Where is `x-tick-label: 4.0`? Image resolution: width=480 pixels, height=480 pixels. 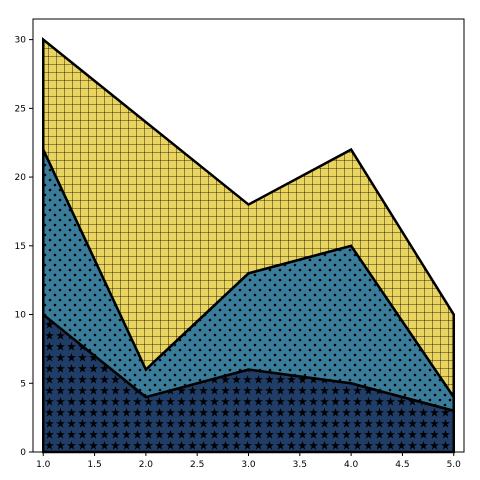
x-tick-label: 4.0 is located at coordinates (351, 465).